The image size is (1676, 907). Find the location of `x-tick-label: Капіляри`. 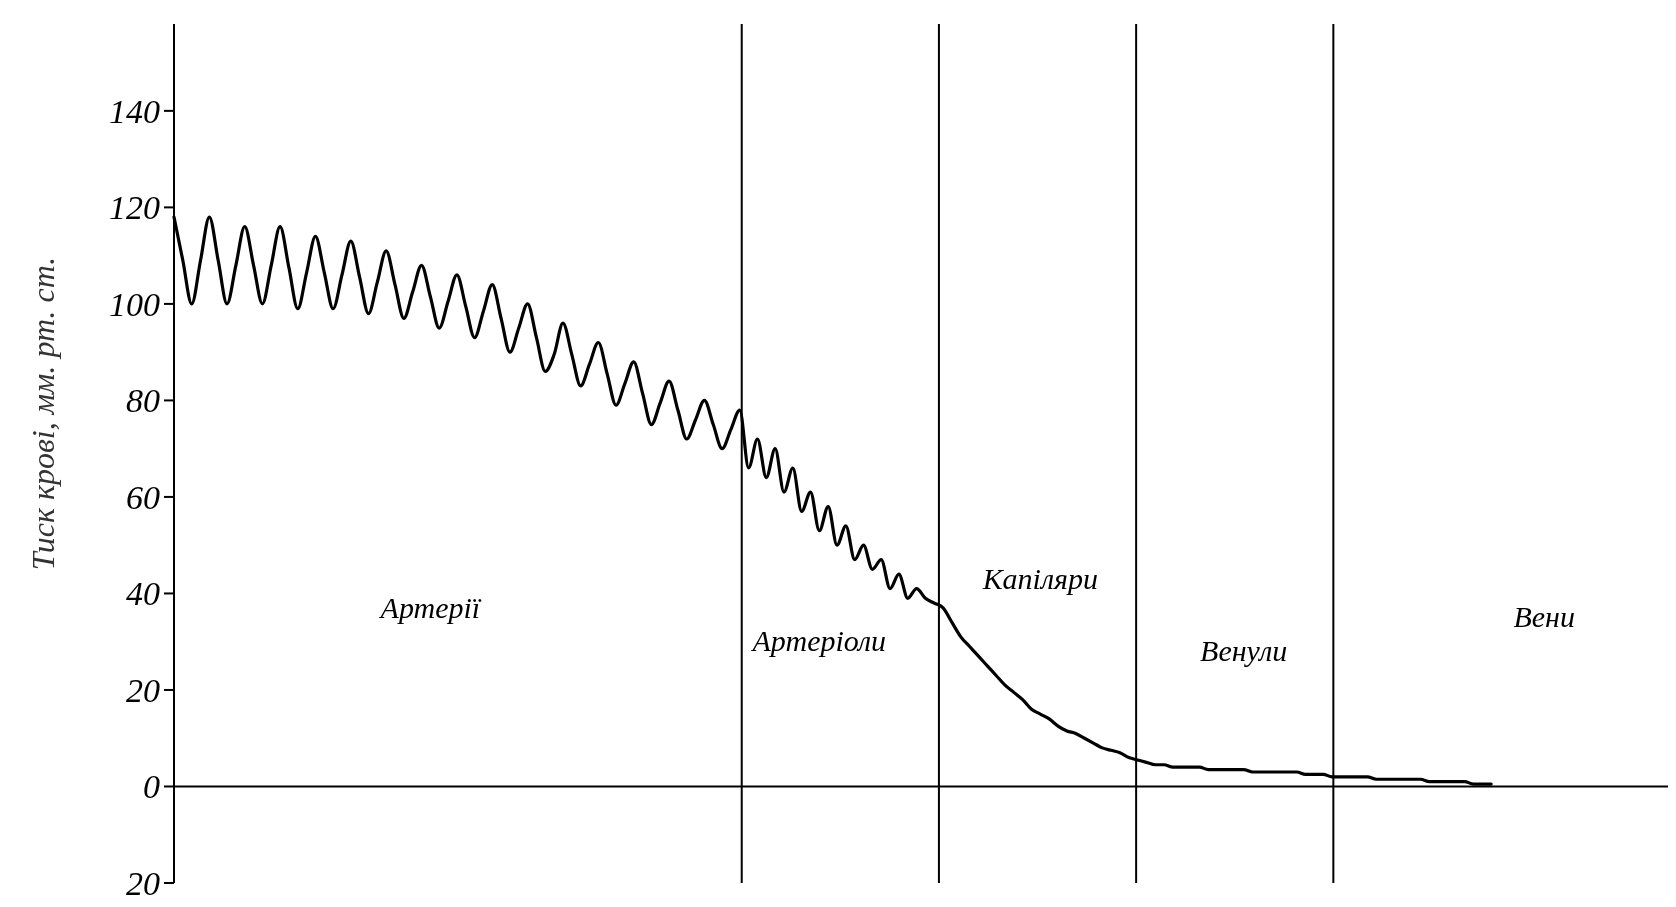

x-tick-label: Капіляри is located at coordinates (1039, 578).